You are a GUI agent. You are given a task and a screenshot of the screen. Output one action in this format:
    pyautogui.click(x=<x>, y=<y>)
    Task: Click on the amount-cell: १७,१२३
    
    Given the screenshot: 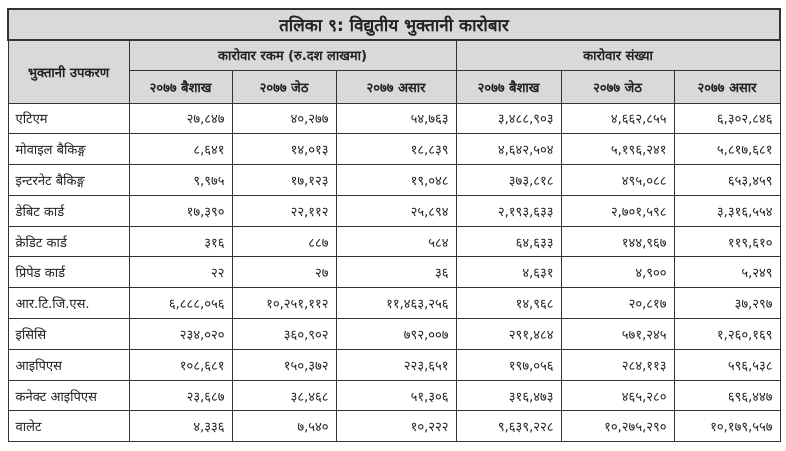 What is the action you would take?
    pyautogui.click(x=284, y=180)
    